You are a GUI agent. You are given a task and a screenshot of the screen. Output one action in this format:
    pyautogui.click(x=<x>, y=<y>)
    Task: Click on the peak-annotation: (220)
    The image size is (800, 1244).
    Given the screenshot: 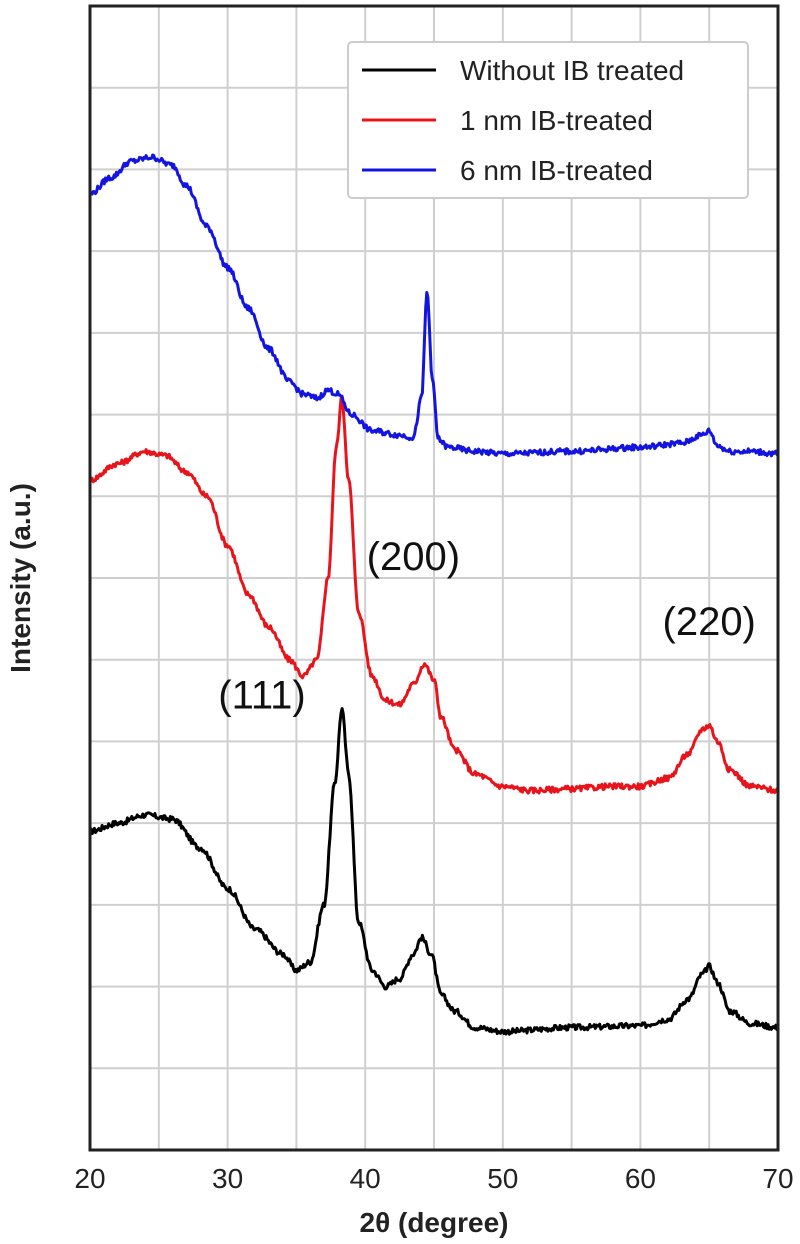 What is the action you would take?
    pyautogui.click(x=709, y=622)
    